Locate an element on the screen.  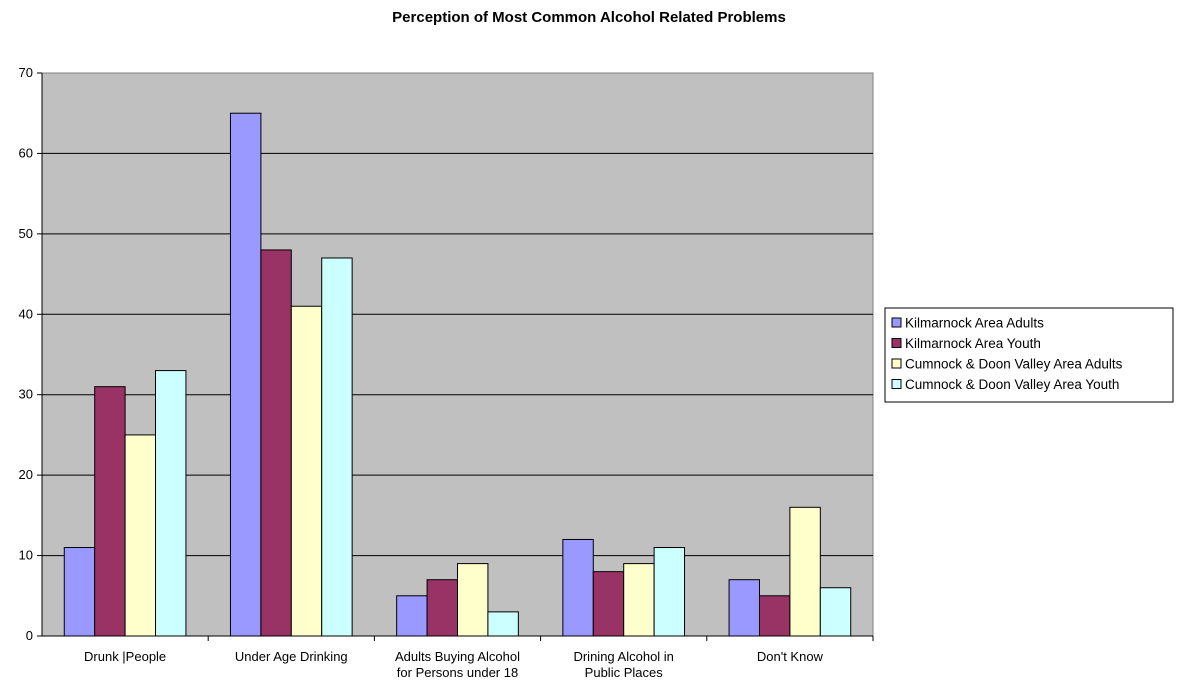
x-tick-label: Don't Know is located at coordinates (790, 656).